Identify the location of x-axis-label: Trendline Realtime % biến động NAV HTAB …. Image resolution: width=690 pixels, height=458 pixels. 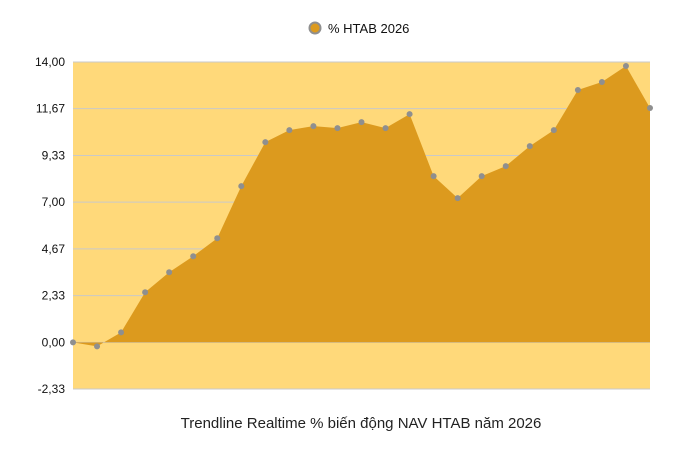
(361, 423).